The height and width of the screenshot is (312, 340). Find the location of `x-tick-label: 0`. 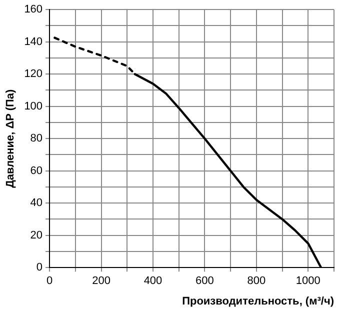

x-tick-label: 0 is located at coordinates (49, 281).